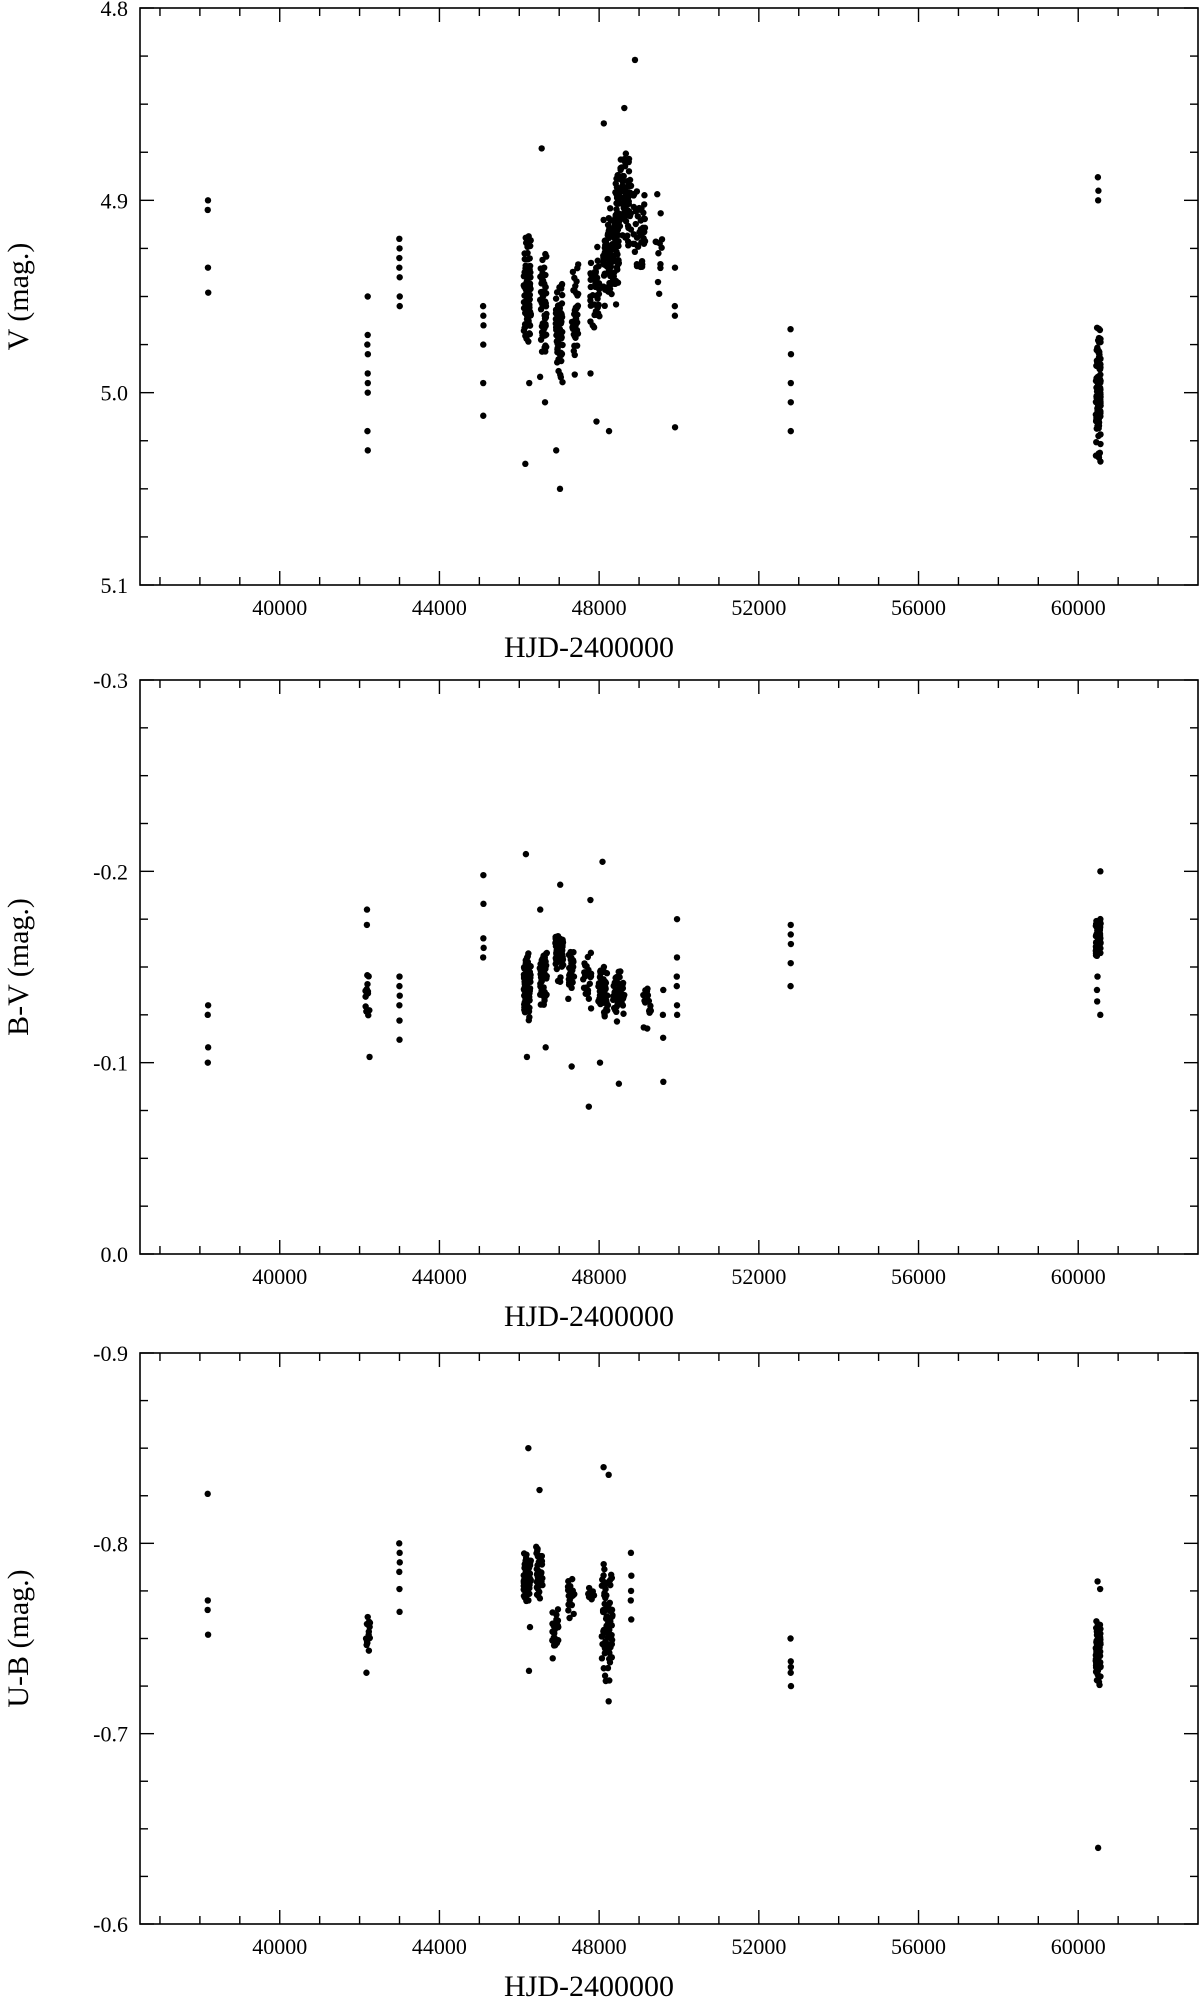 The image size is (1200, 2008). What do you see at coordinates (110, 1734) in the screenshot?
I see `y-tick-label: -0.7` at bounding box center [110, 1734].